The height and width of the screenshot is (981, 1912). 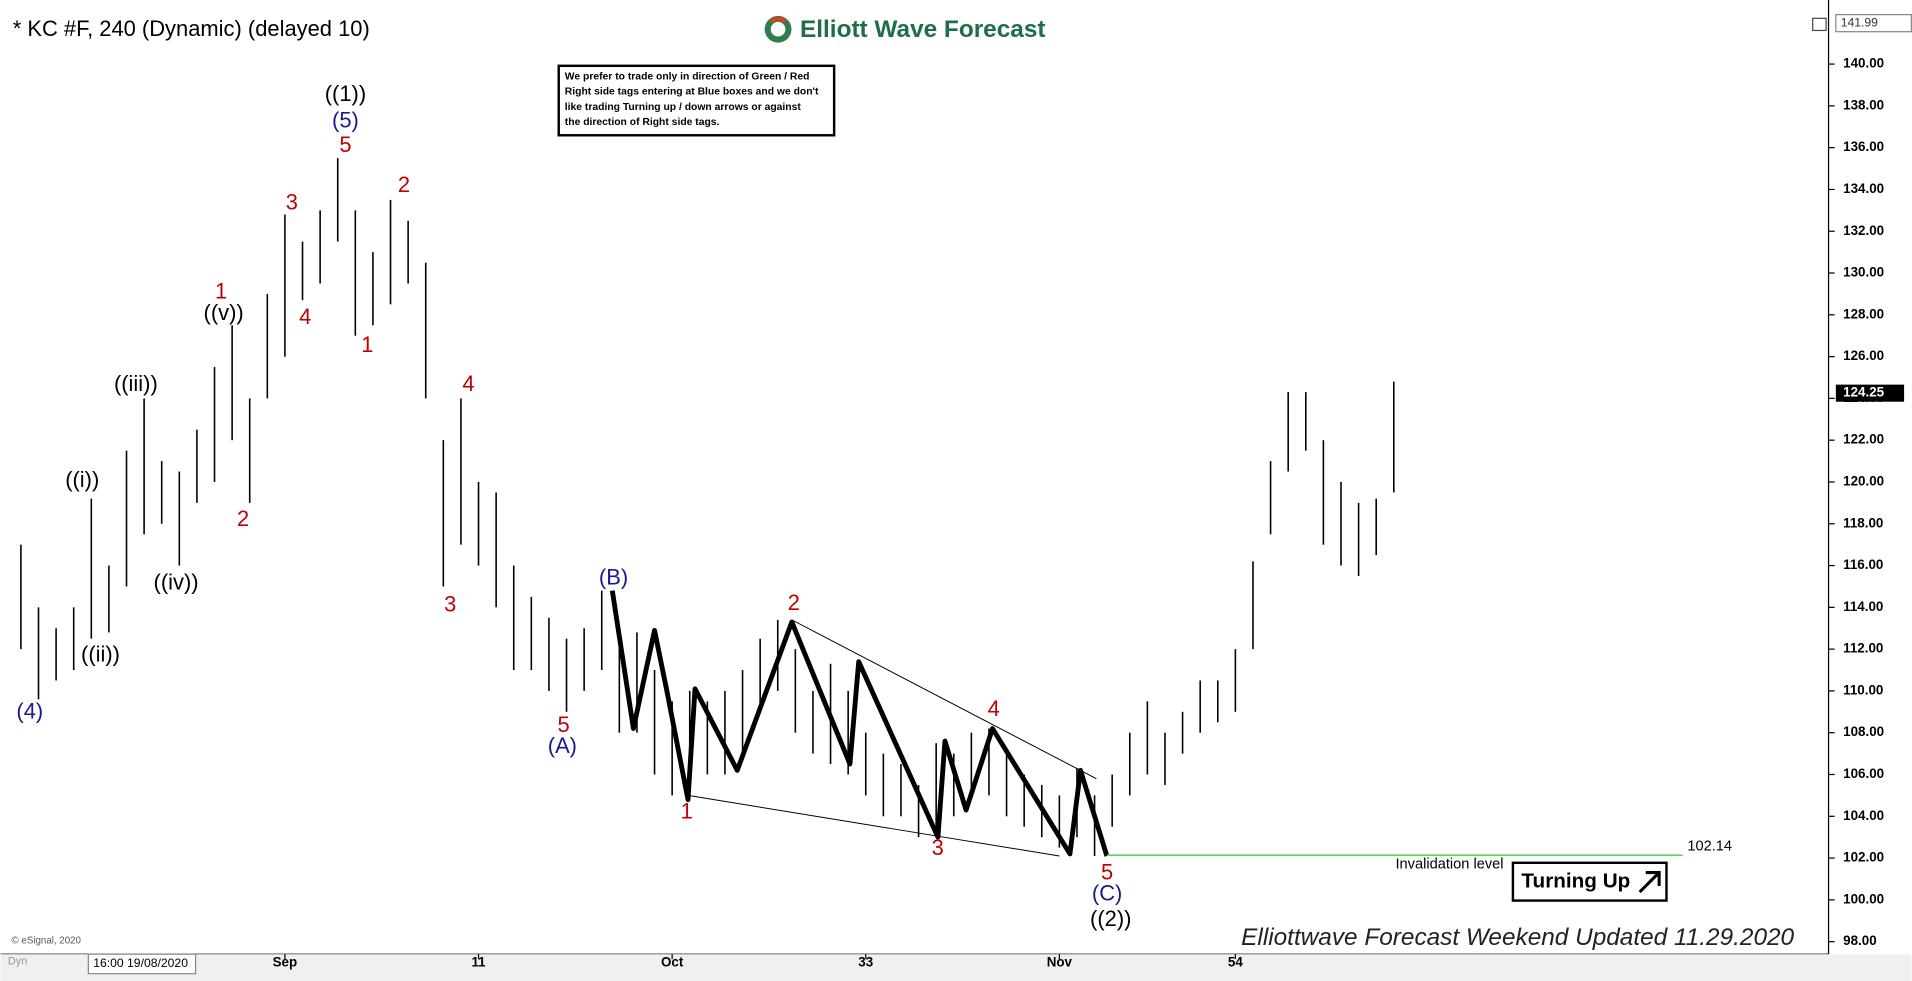 What do you see at coordinates (1859, 22) in the screenshot?
I see `top-price: 141.99` at bounding box center [1859, 22].